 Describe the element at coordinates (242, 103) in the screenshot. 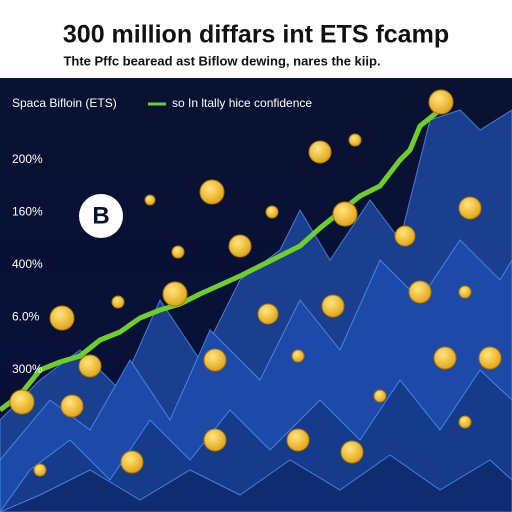

I see `legend-line-label: so In ltally hice confidence` at that location.